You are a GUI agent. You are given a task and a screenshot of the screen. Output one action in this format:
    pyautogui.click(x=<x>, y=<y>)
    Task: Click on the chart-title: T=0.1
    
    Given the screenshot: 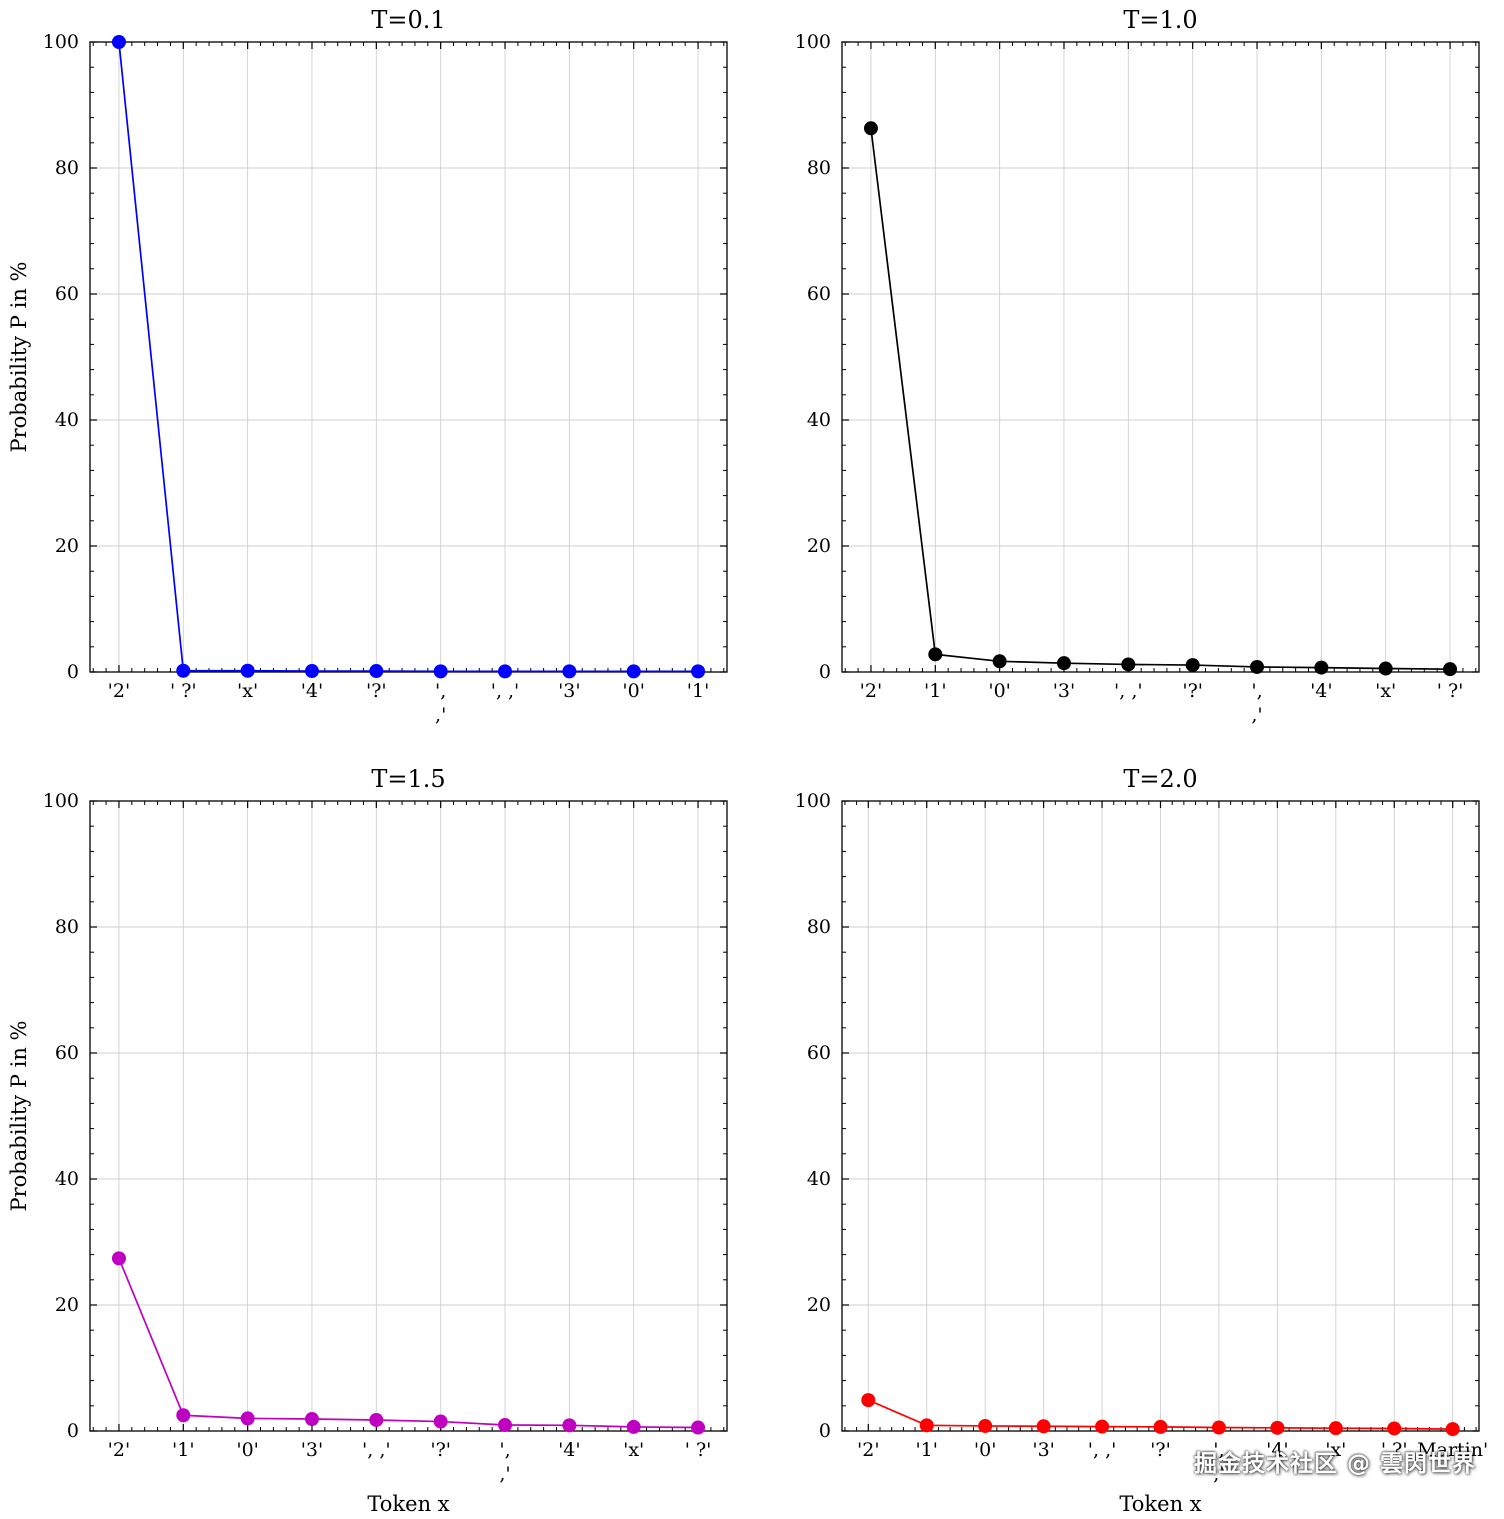 What is the action you would take?
    pyautogui.click(x=408, y=20)
    